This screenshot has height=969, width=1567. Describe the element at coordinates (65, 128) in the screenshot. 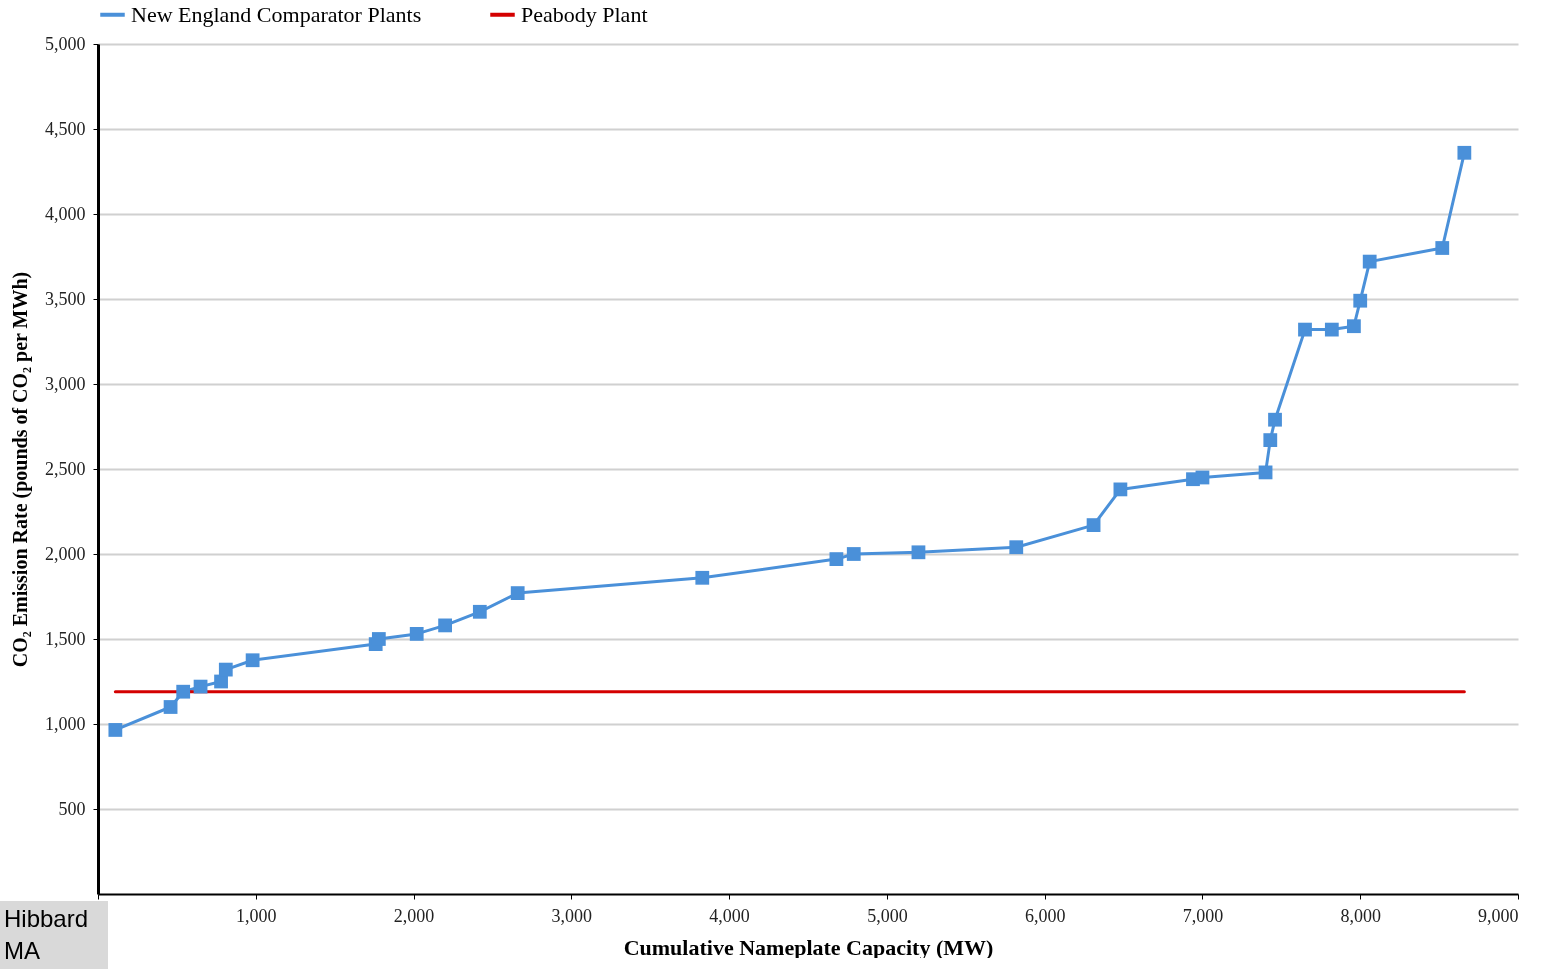

I see `y-tick-label: 4,500` at that location.